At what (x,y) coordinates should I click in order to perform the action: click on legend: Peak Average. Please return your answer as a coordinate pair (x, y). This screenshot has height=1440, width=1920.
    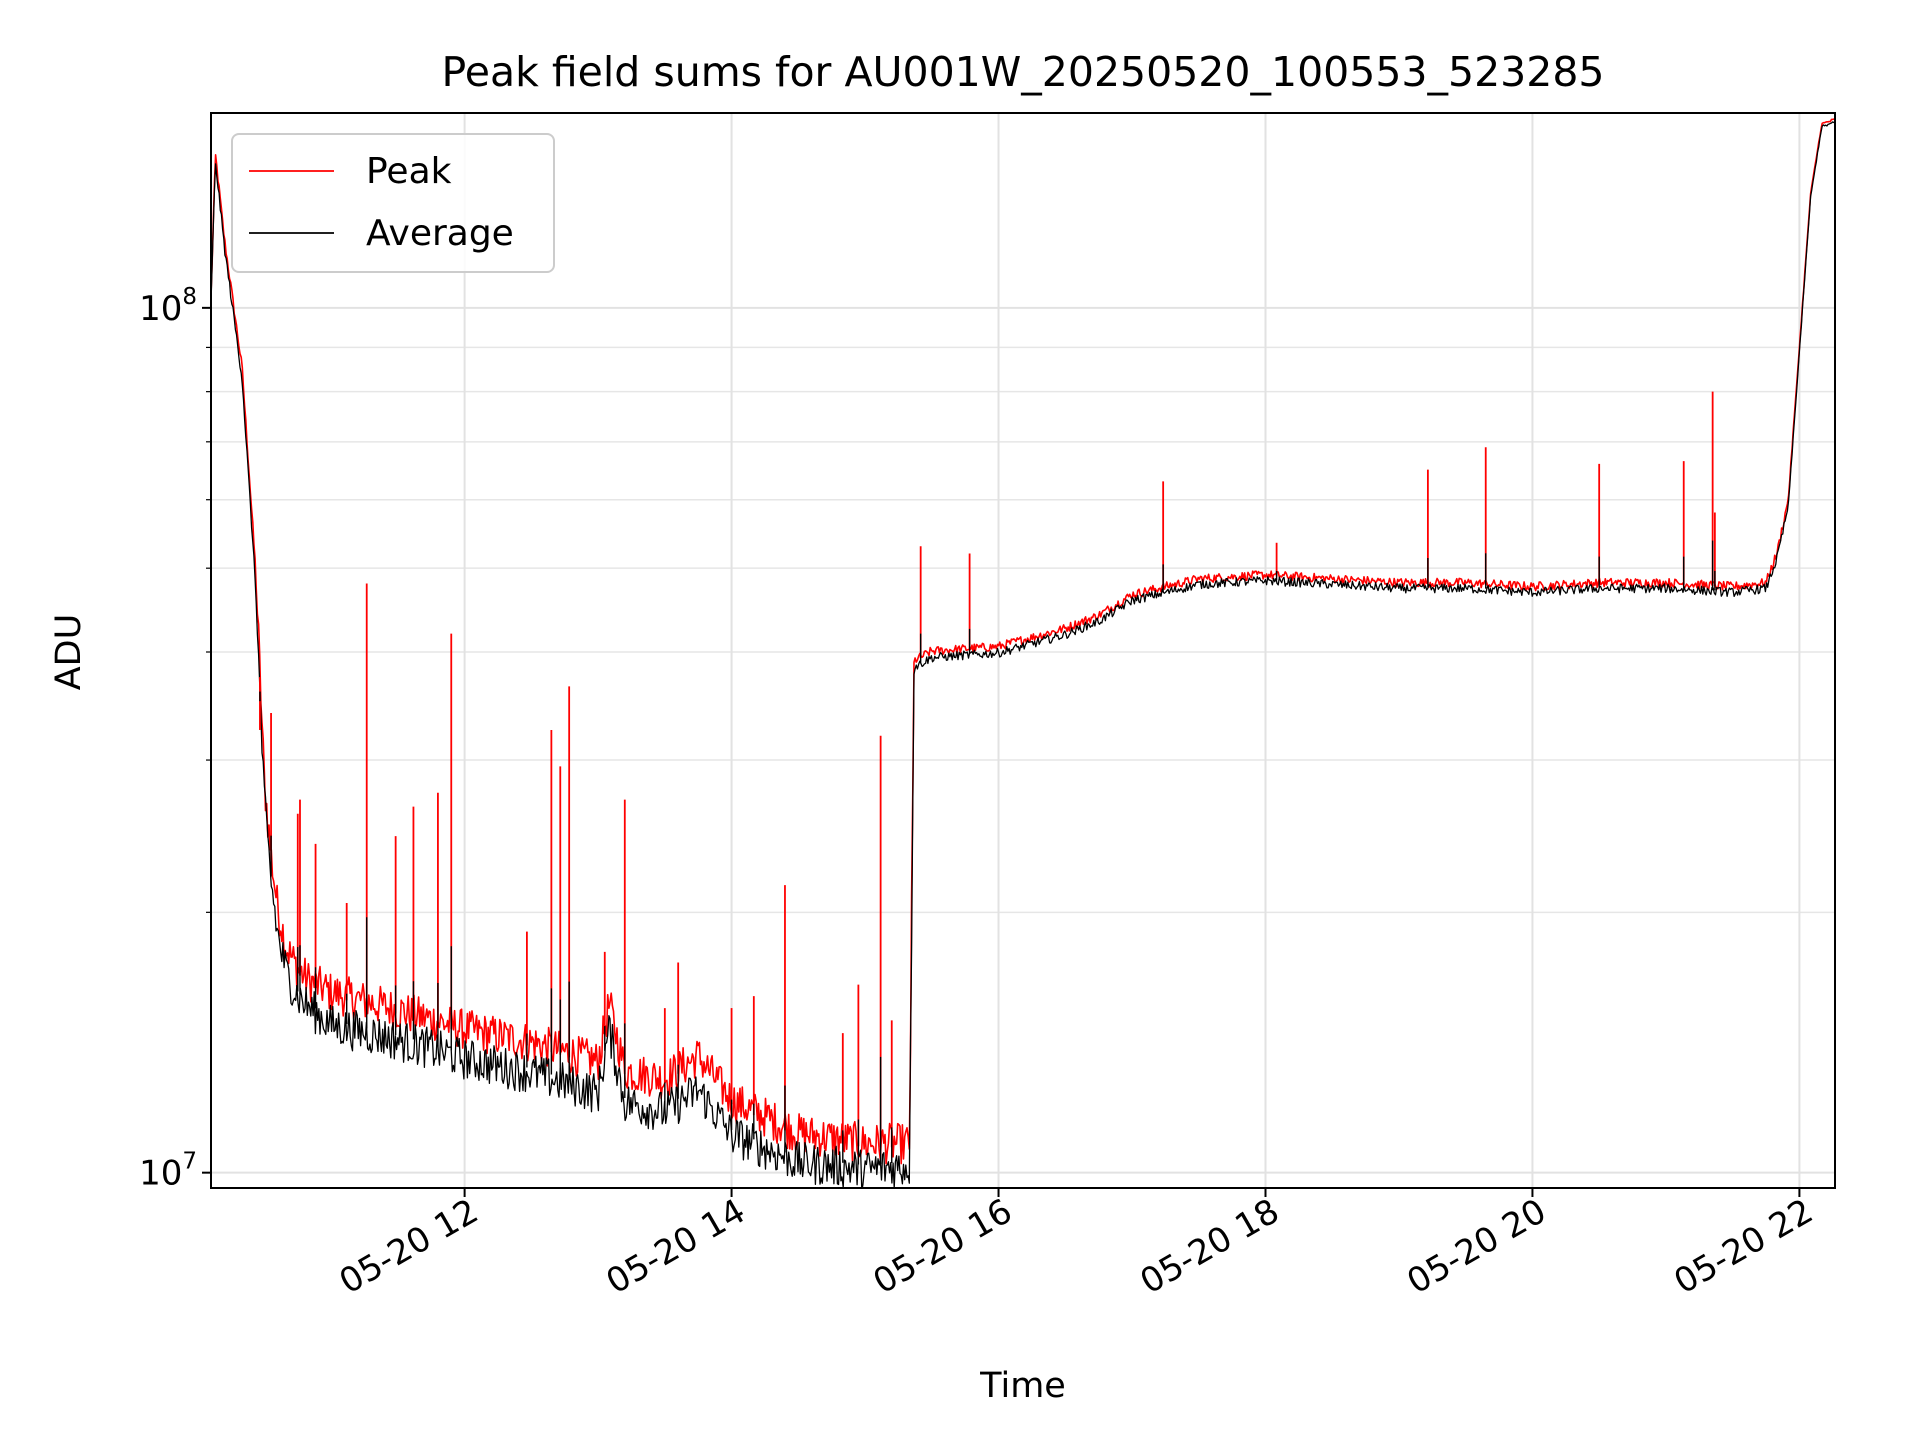
    Looking at the image, I should click on (393, 203).